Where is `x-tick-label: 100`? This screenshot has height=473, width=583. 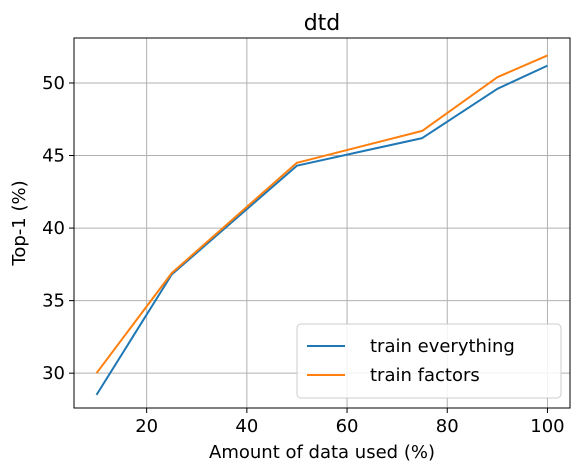 x-tick-label: 100 is located at coordinates (547, 426).